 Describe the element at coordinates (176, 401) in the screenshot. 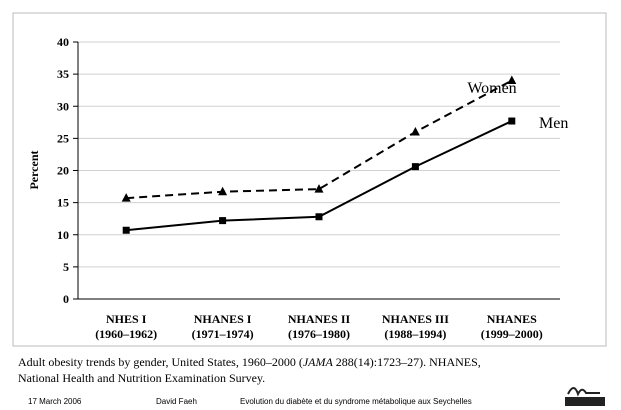

I see `footer-author: David Faeh` at that location.